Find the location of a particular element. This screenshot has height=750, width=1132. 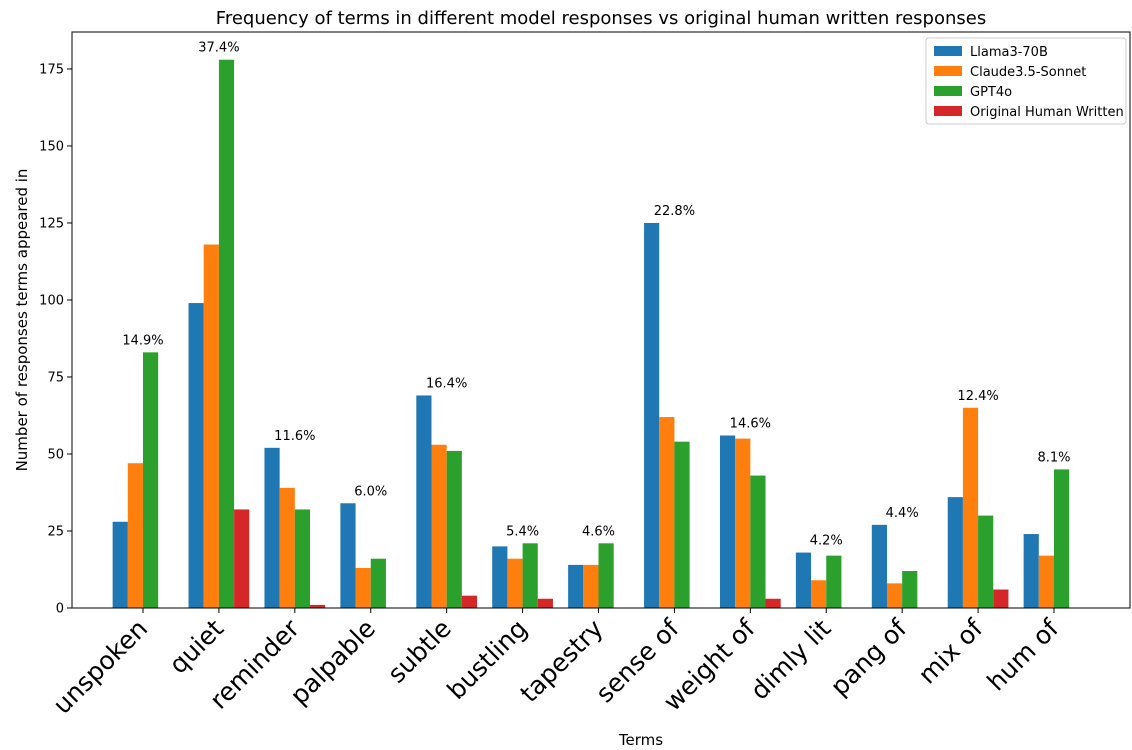

x-tick-label: hum of is located at coordinates (1023, 655).